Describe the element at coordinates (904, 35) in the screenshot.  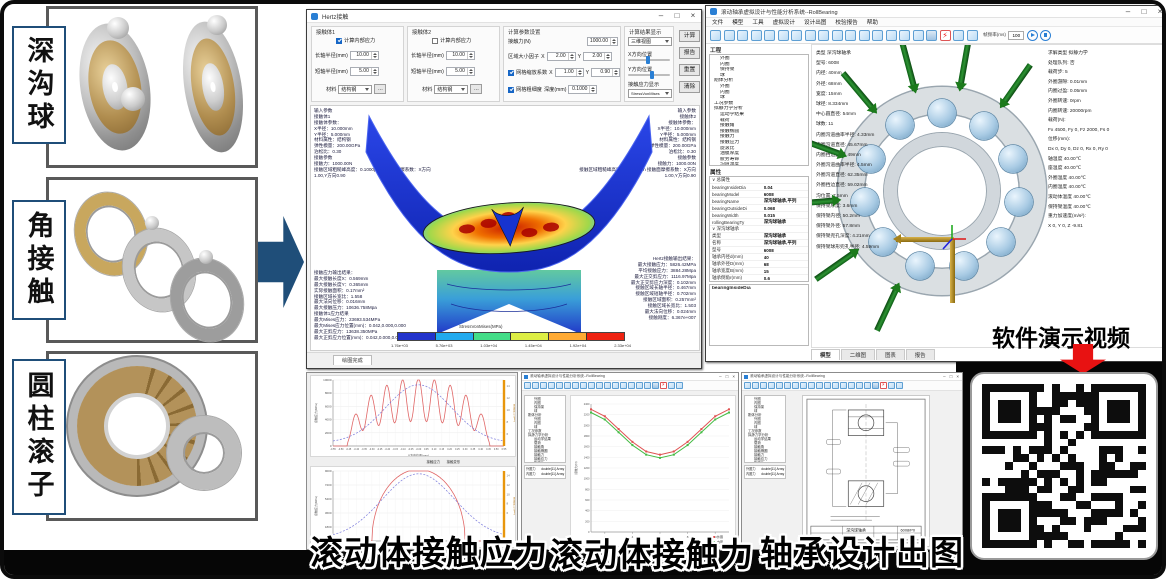
I see `view-top-icon` at that location.